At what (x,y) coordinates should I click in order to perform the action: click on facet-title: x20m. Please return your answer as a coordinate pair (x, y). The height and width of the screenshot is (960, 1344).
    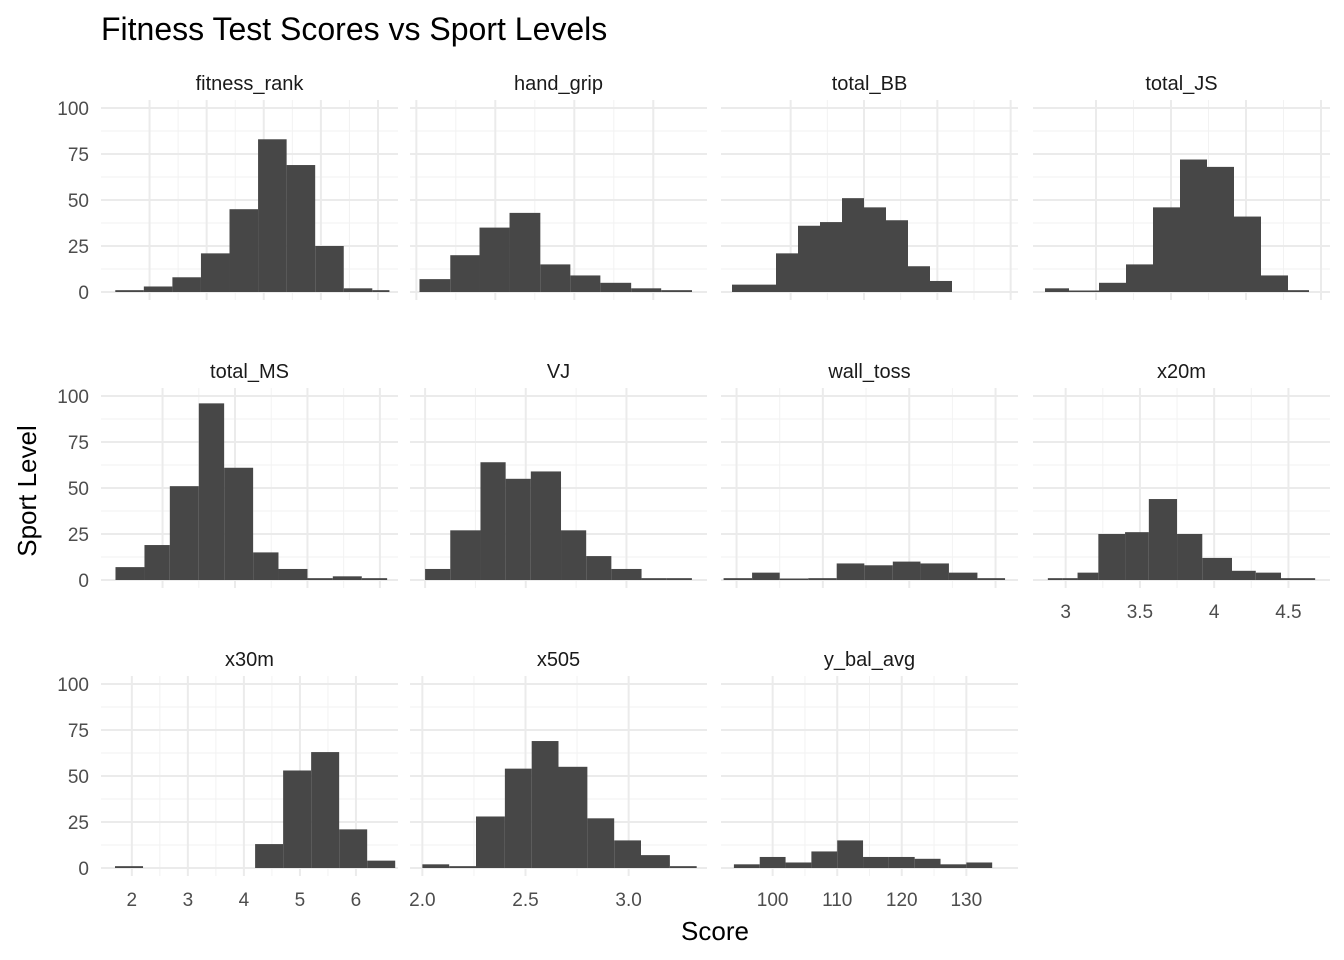
    Looking at the image, I should click on (1181, 372).